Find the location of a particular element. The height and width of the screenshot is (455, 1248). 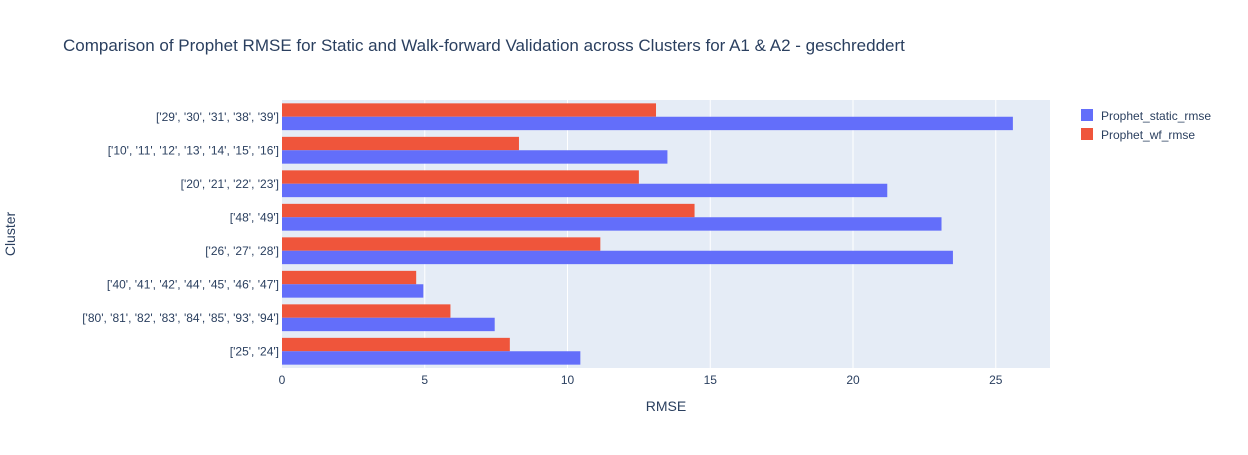

legend-item-static: Prophet_static_rmse is located at coordinates (1146, 116).